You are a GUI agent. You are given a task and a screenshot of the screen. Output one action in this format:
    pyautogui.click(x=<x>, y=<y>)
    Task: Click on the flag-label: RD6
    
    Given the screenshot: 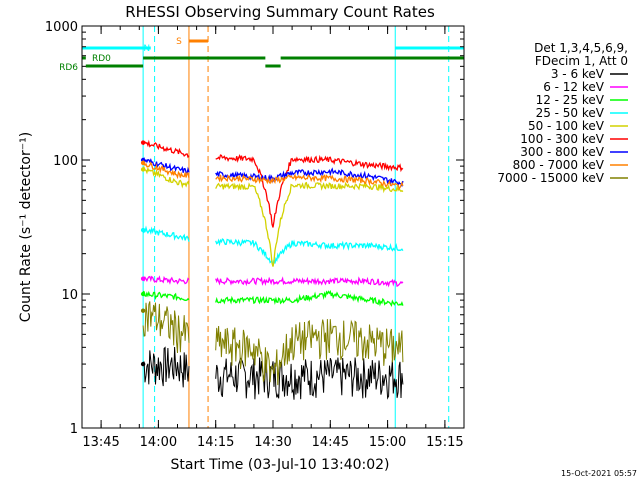 What is the action you would take?
    pyautogui.click(x=68, y=68)
    